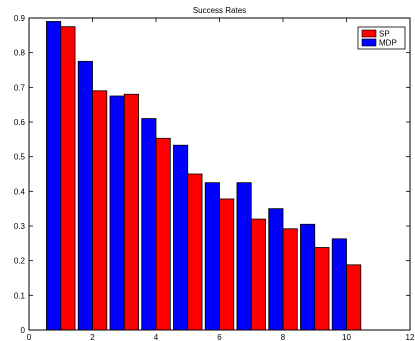  Describe the element at coordinates (20, 157) in the screenshot. I see `y-tick-label: 0.5` at that location.